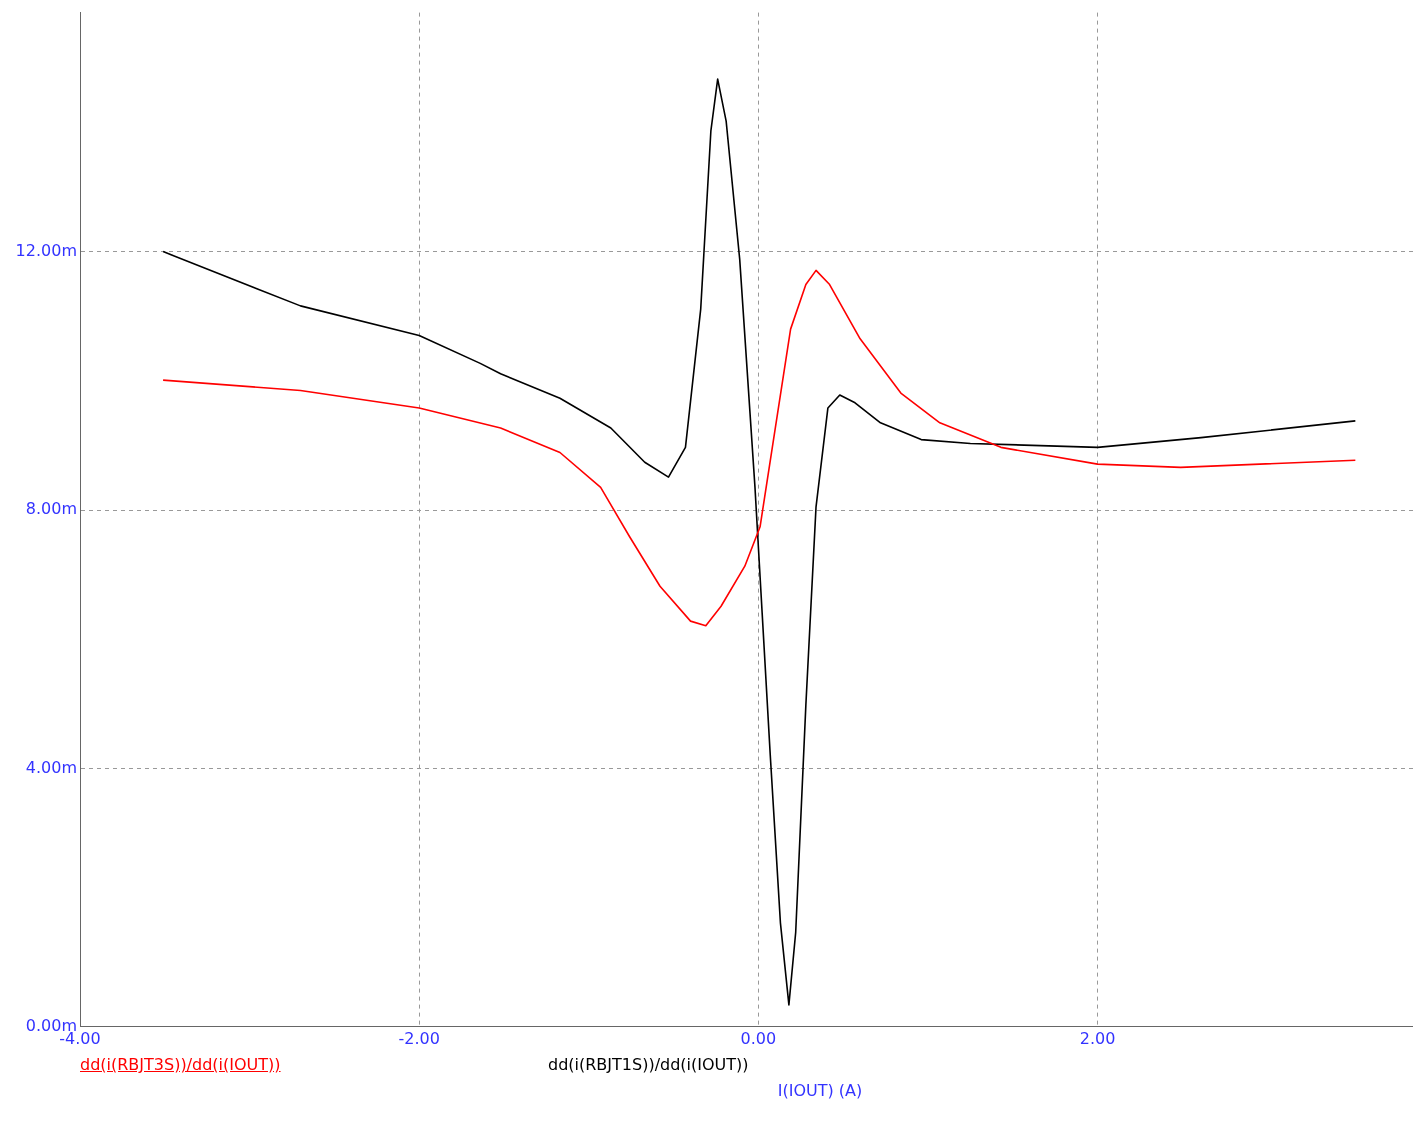 The height and width of the screenshot is (1123, 1413). Describe the element at coordinates (51, 509) in the screenshot. I see `y-tick-label: 8.00m` at that location.